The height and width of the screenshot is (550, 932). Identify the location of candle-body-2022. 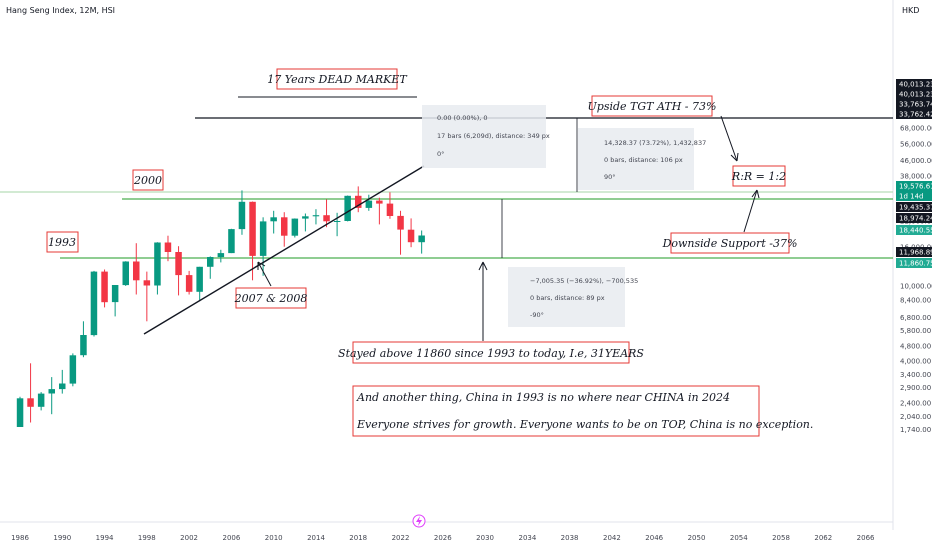
(400, 222).